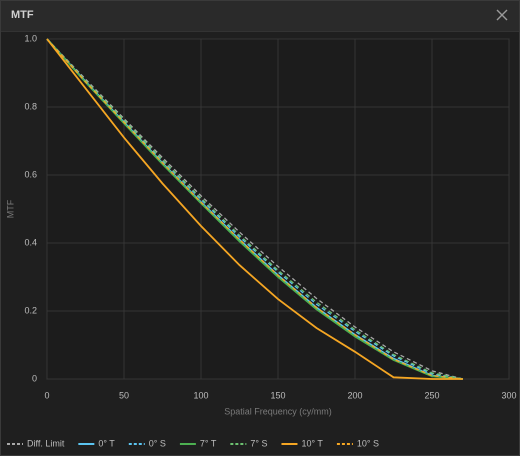 The height and width of the screenshot is (456, 520). Describe the element at coordinates (30, 174) in the screenshot. I see `y-tick-label: 0.6` at that location.